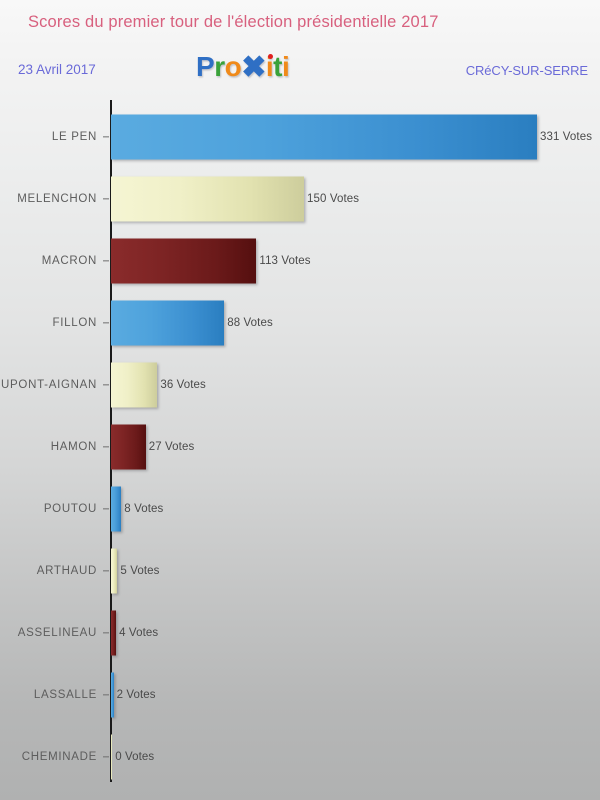 The width and height of the screenshot is (600, 800). I want to click on chart-row: MELENCHON 150 Votes, so click(300, 199).